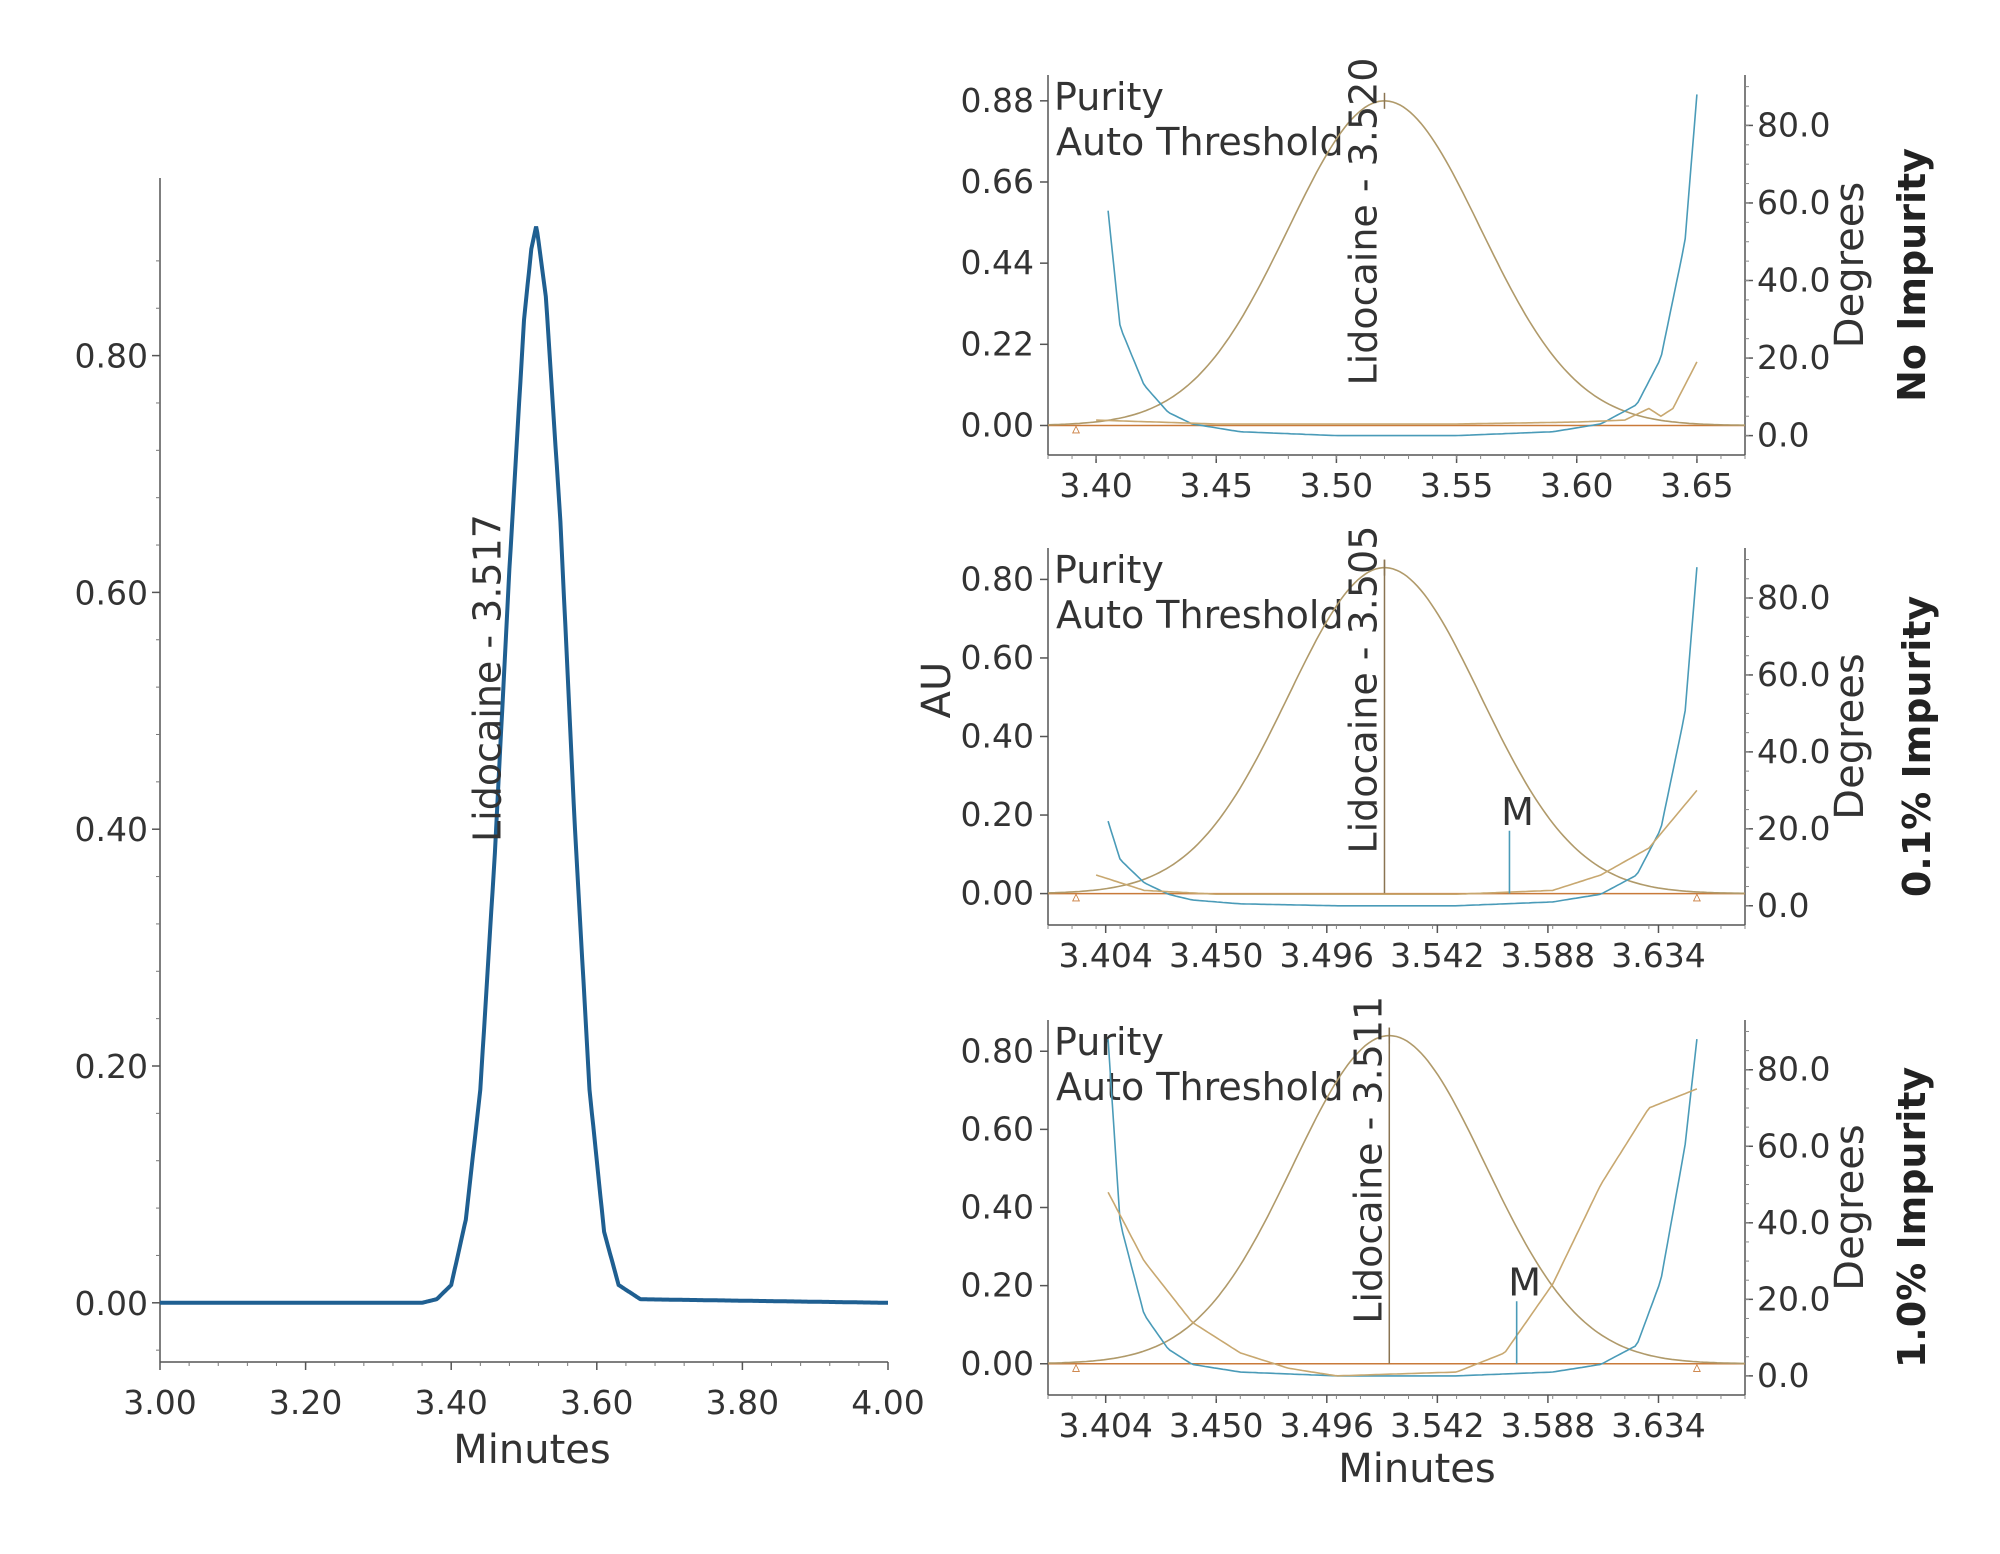 The height and width of the screenshot is (1554, 2000). What do you see at coordinates (111, 356) in the screenshot?
I see `main-y-tick-label: 0.80` at bounding box center [111, 356].